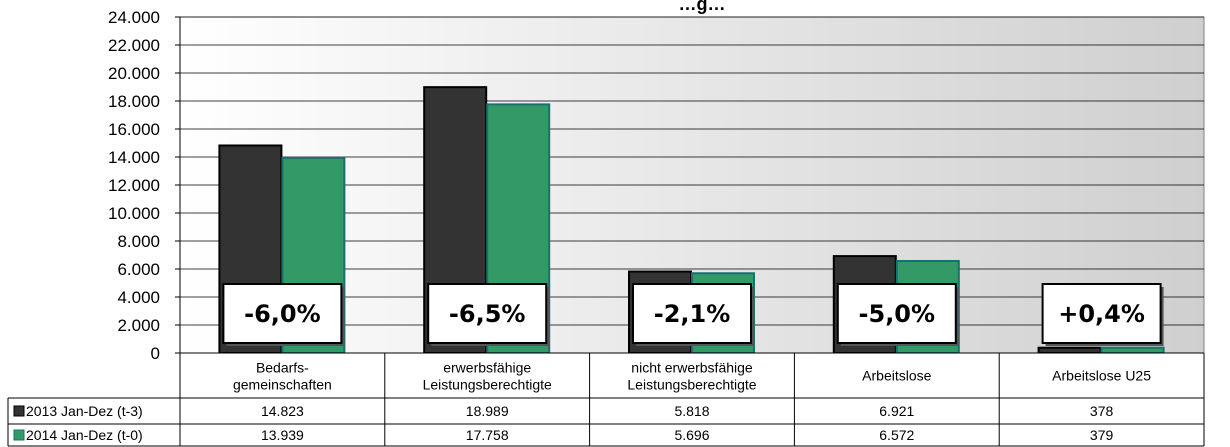  I want to click on category-label: Arbeitslose, so click(896, 376).